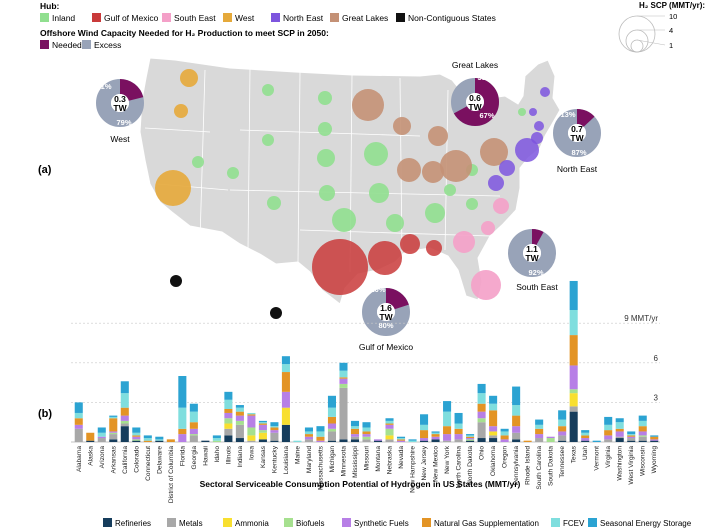  I want to click on x-tick-label: New York, so click(447, 459).